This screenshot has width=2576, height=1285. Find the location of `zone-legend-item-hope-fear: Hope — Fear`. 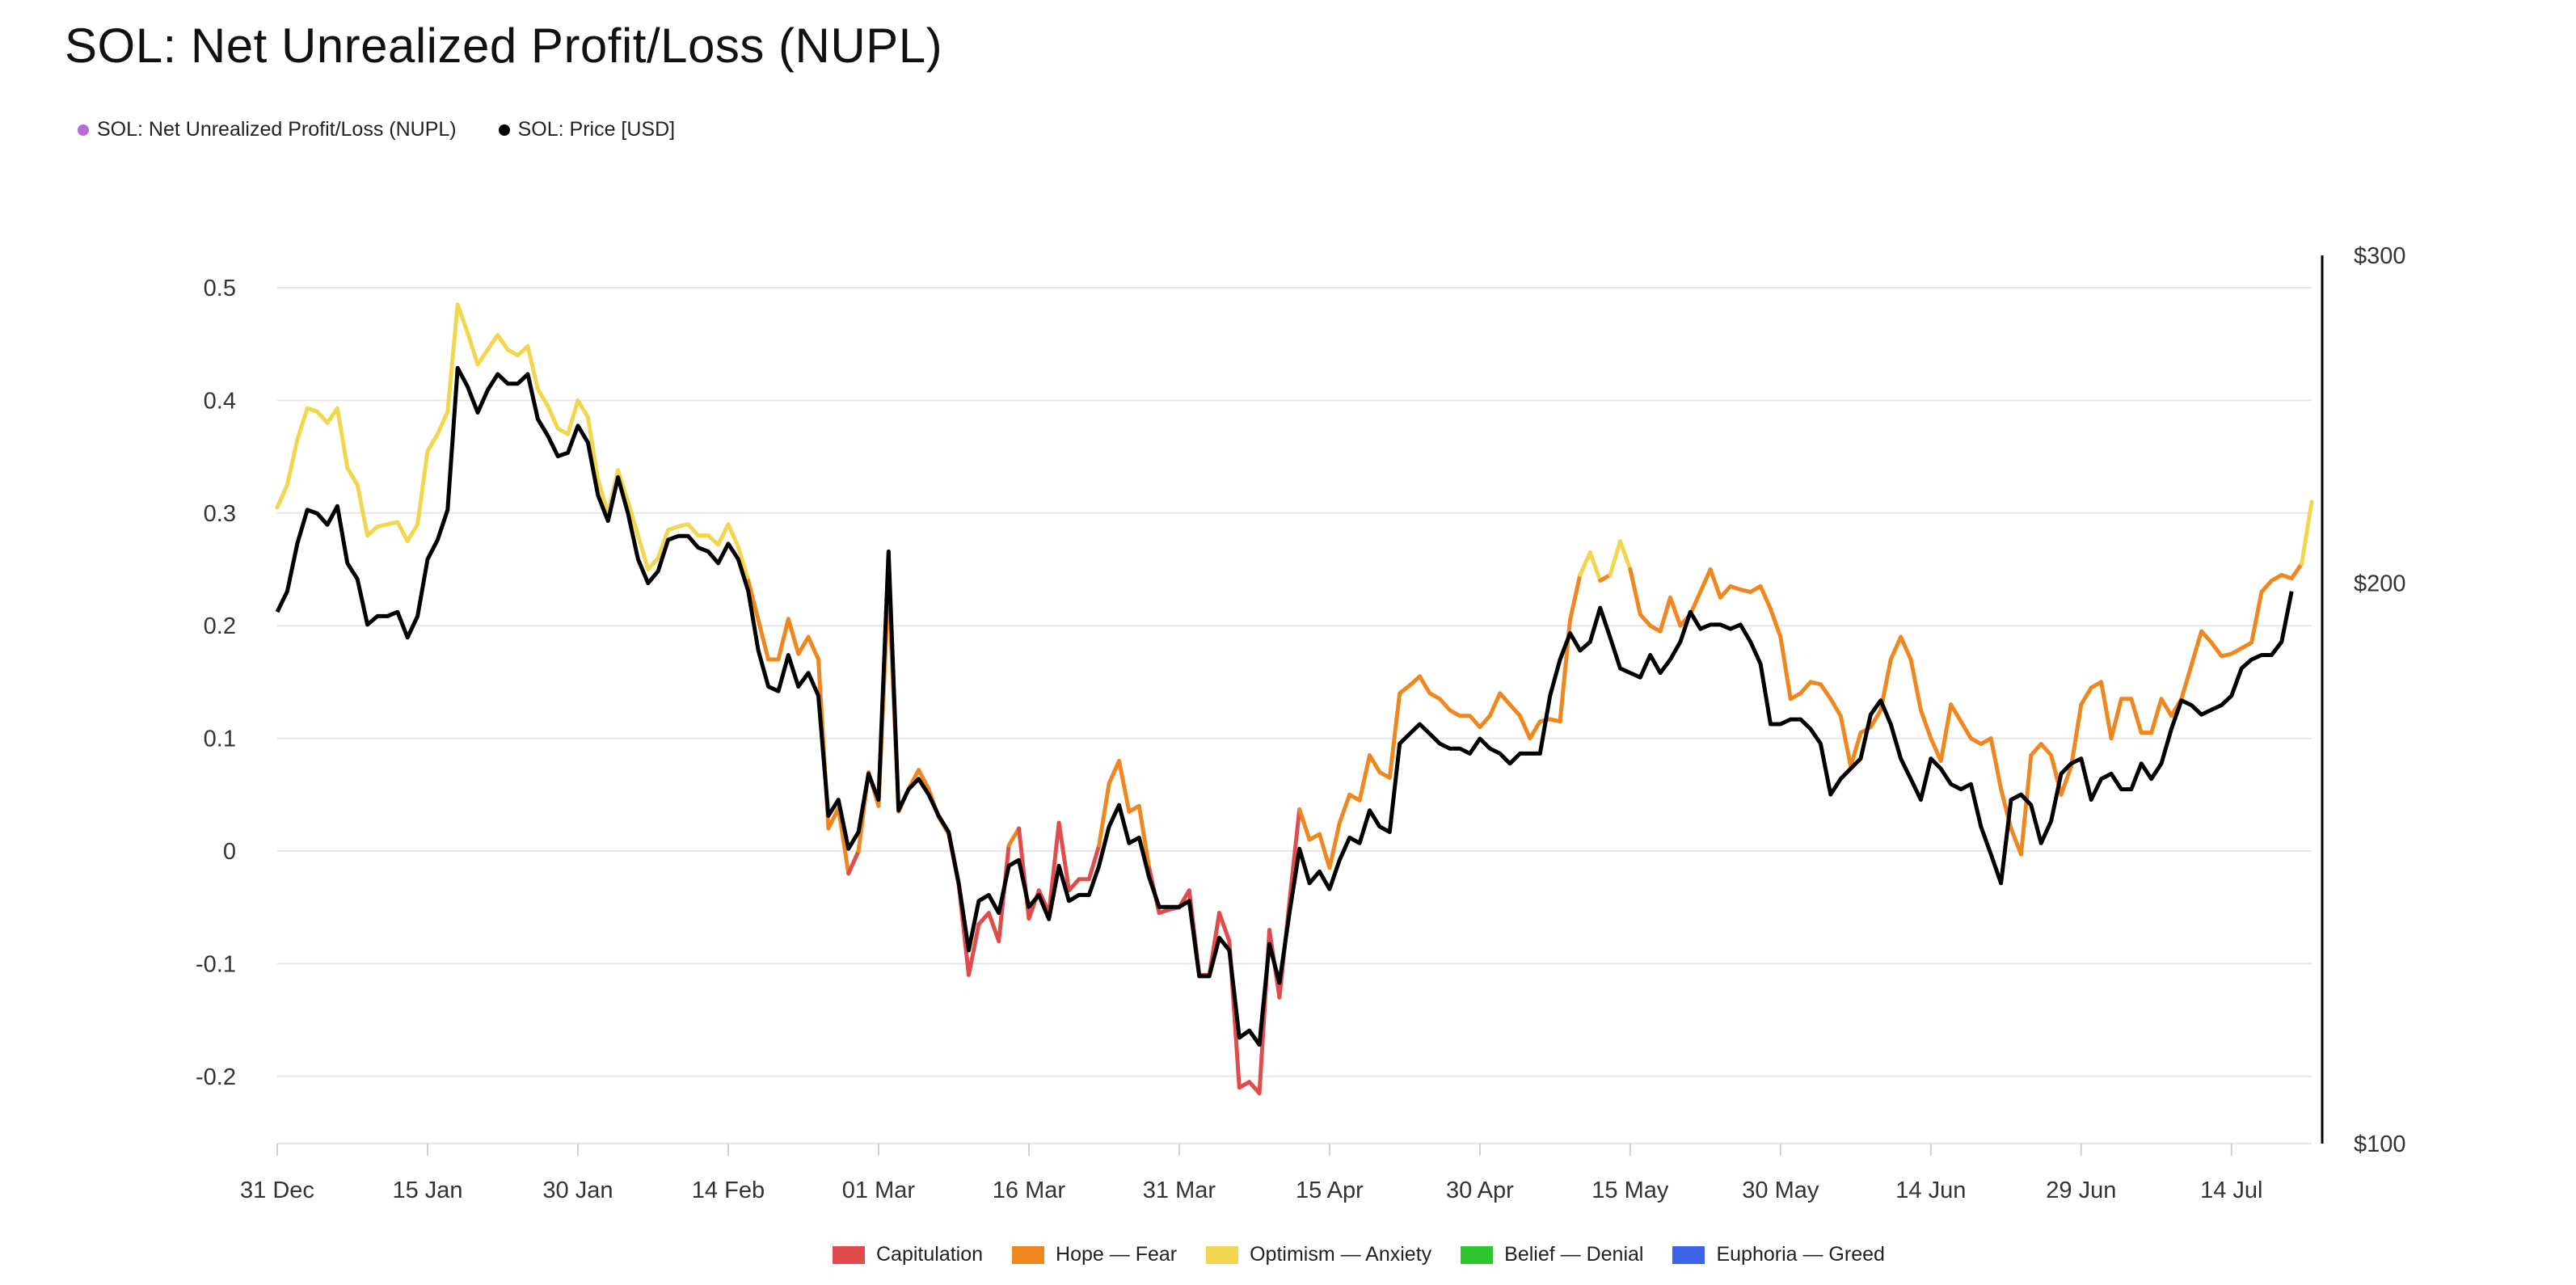

zone-legend-item-hope-fear: Hope — Fear is located at coordinates (1095, 1254).